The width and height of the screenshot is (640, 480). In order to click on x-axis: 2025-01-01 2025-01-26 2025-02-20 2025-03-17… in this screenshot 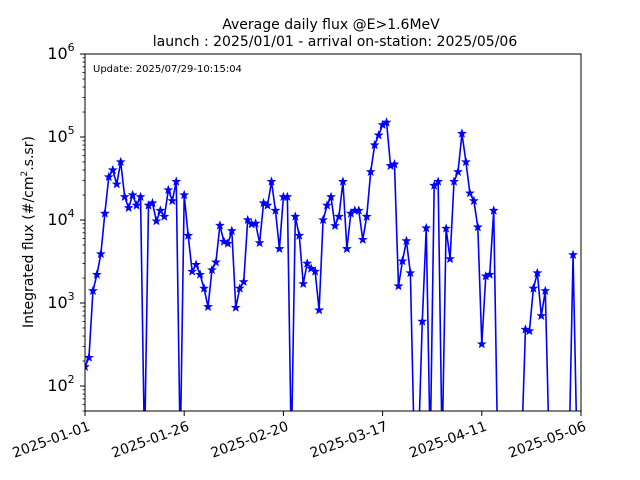, I will do `click(299, 436)`.